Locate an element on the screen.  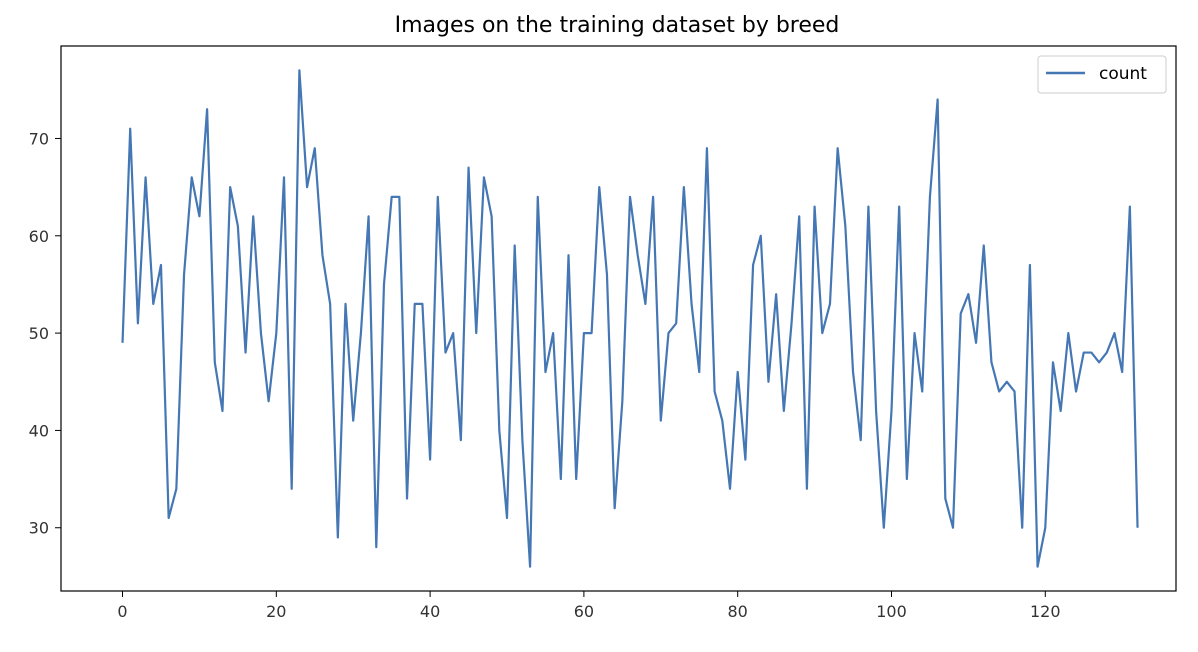
y-tick-label: 40 is located at coordinates (39, 430).